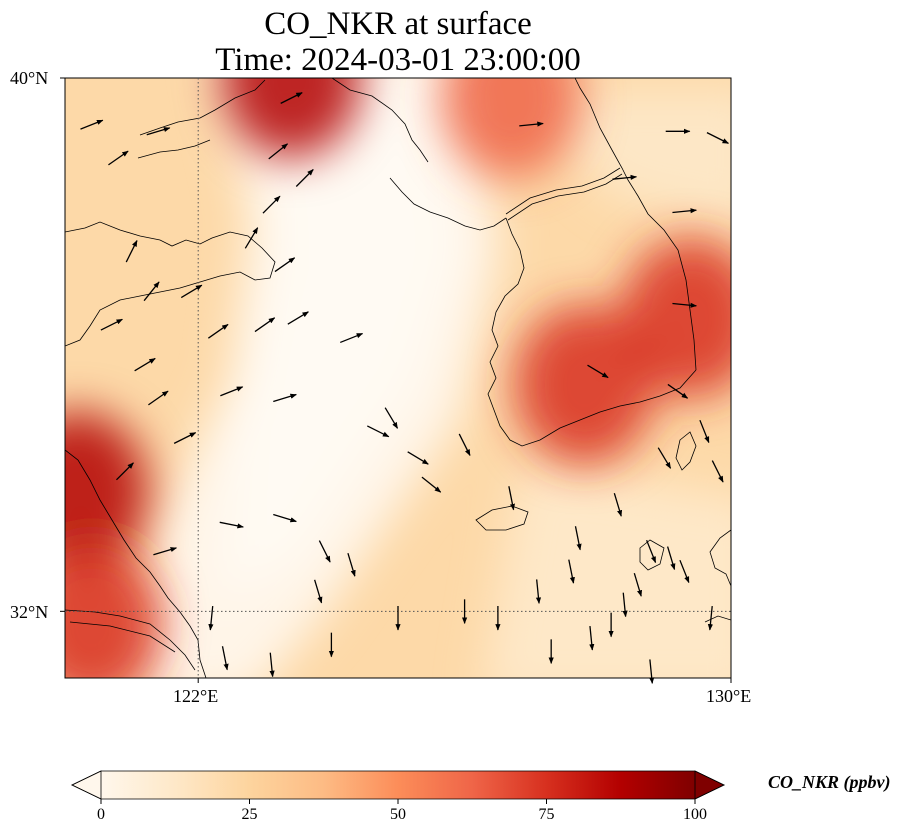  I want to click on colorbar-tick-label: 75, so click(546, 814).